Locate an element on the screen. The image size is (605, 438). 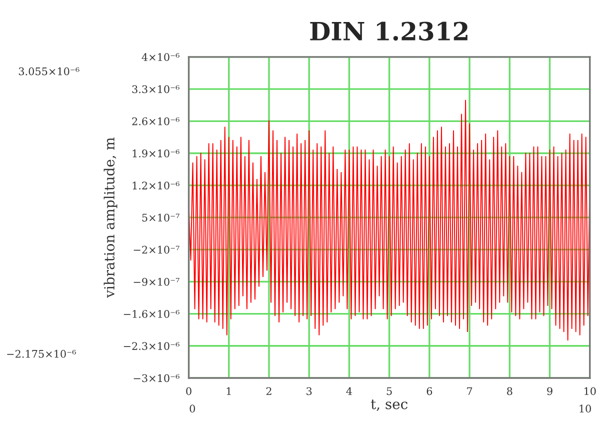
x-tick-label: 9 is located at coordinates (549, 391).